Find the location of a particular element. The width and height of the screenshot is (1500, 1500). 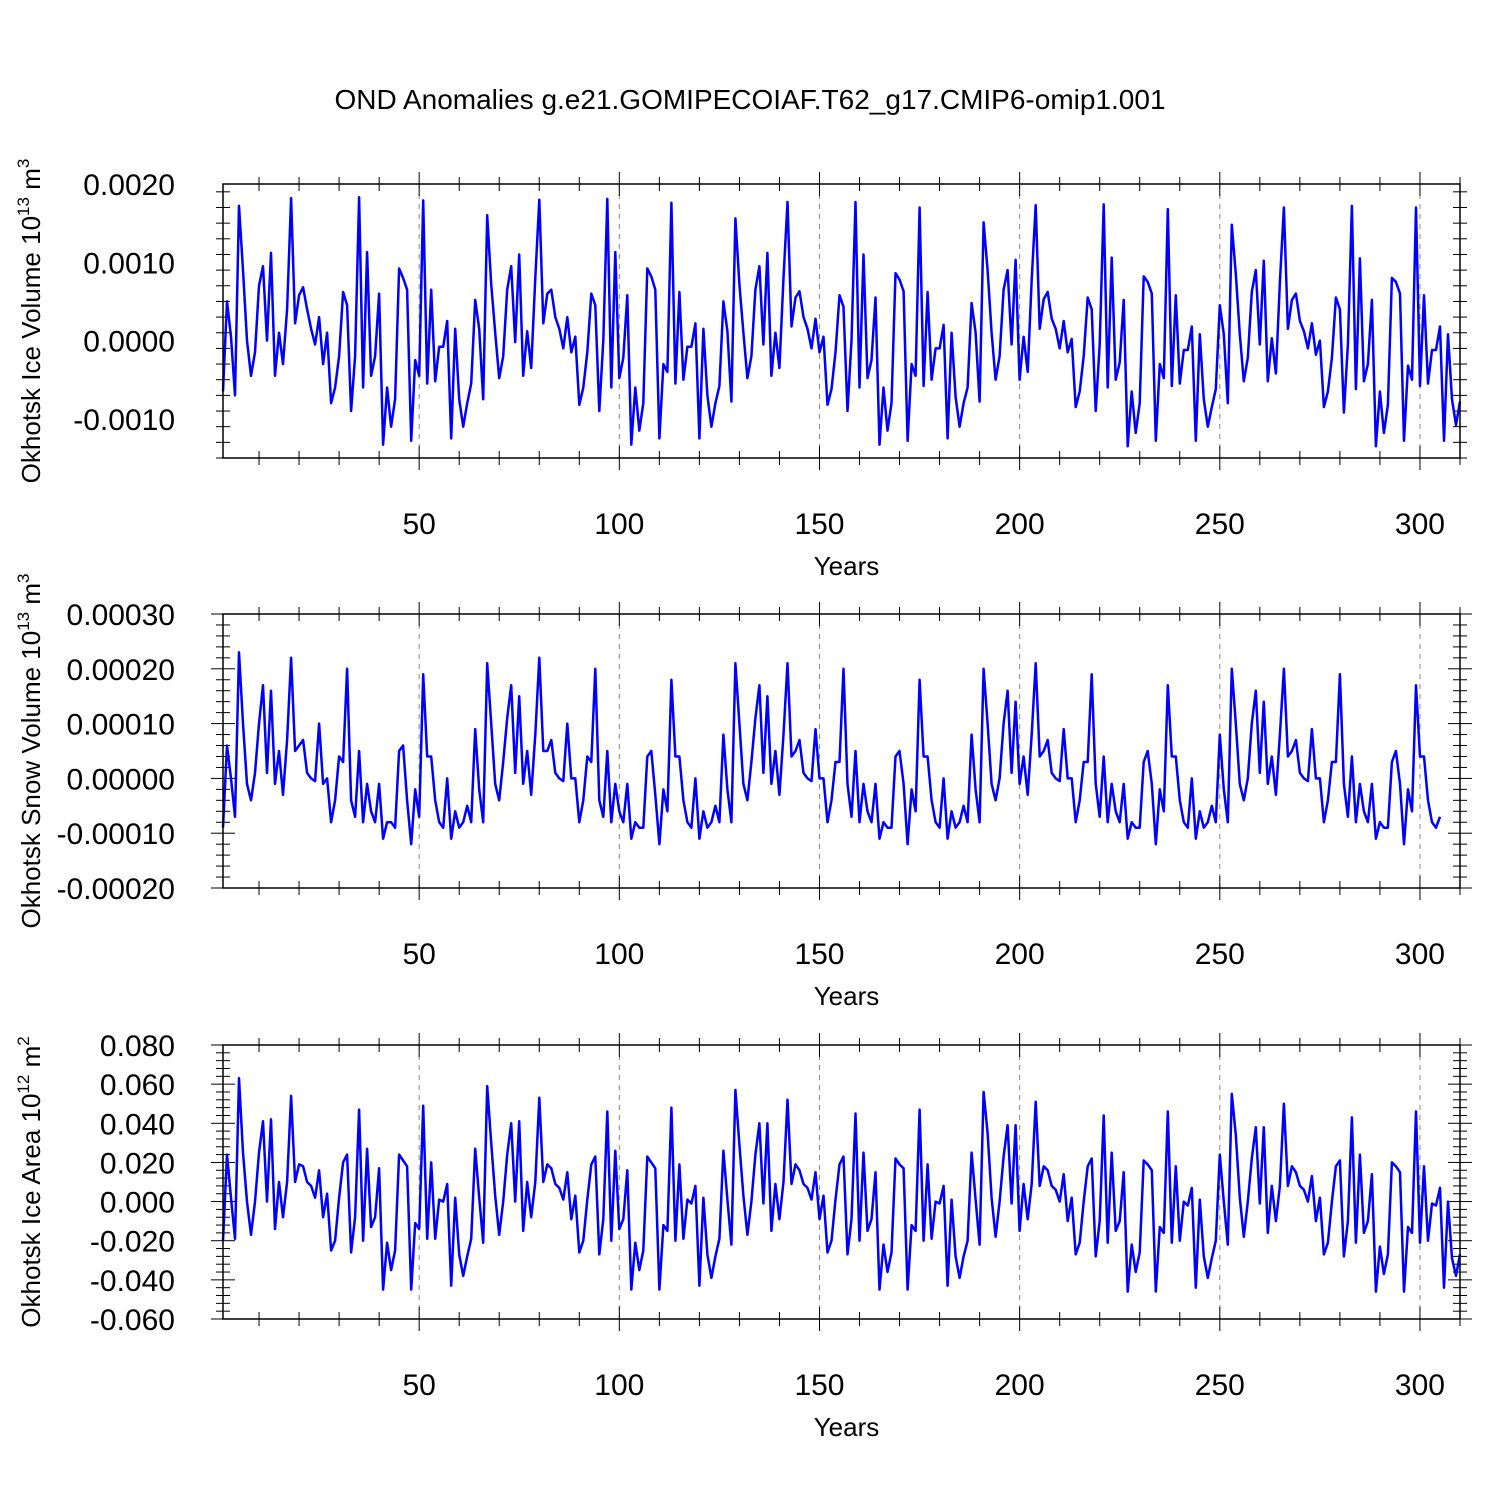

y-tick-label: 0.00010 is located at coordinates (121, 725).